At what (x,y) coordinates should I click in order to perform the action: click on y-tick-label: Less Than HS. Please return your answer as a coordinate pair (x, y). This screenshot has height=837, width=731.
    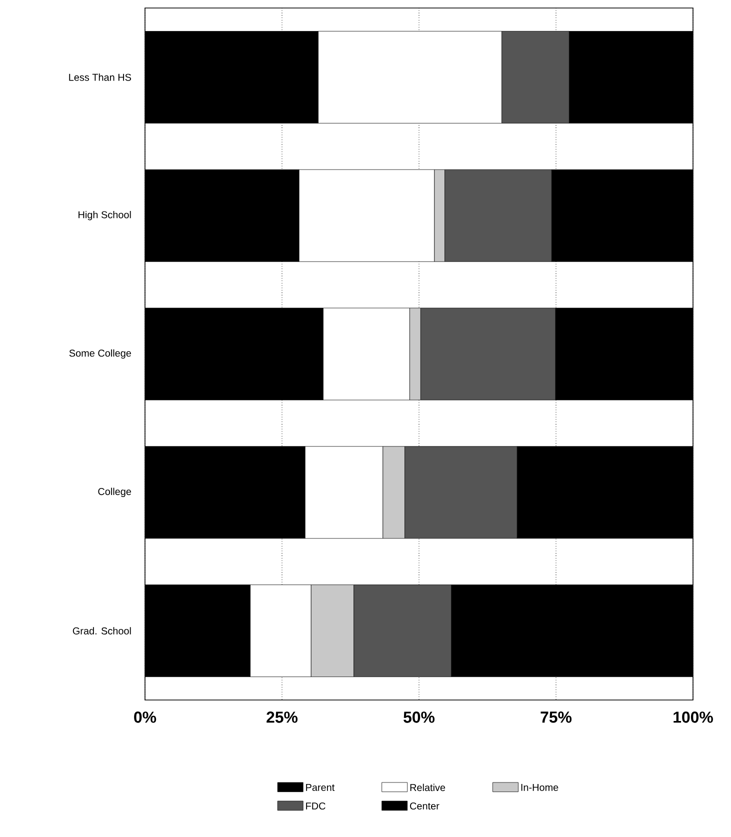
    Looking at the image, I should click on (100, 77).